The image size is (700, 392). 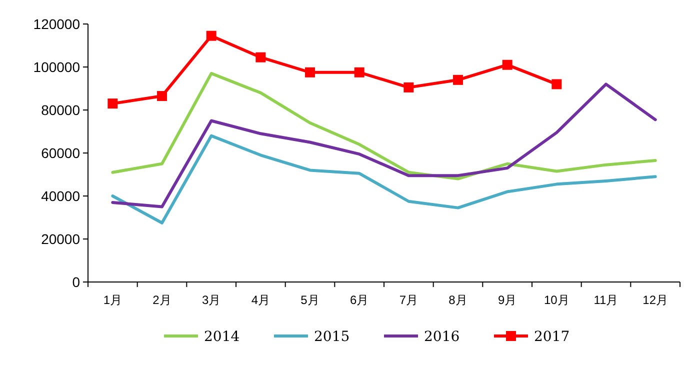 What do you see at coordinates (60, 153) in the screenshot?
I see `y-tick-label: 60000` at bounding box center [60, 153].